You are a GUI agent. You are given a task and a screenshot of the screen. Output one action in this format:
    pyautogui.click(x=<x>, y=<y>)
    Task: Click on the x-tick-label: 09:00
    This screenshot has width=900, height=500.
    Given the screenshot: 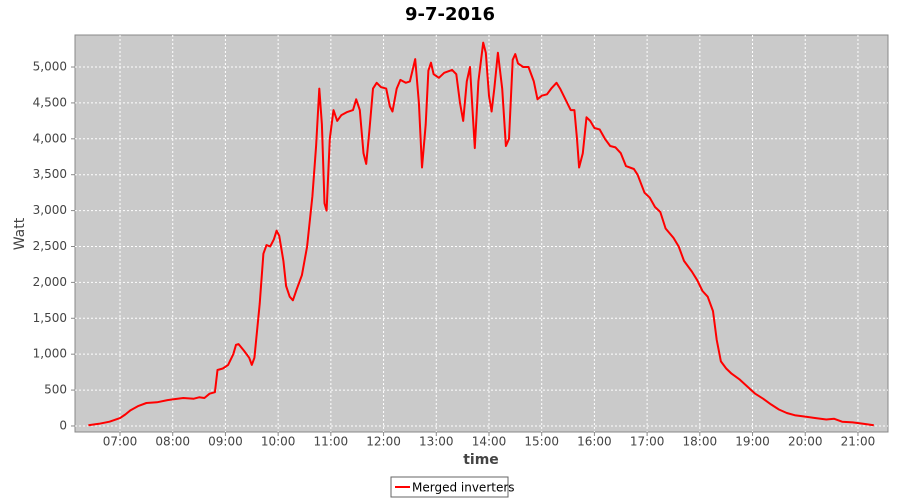 What is the action you would take?
    pyautogui.click(x=225, y=442)
    